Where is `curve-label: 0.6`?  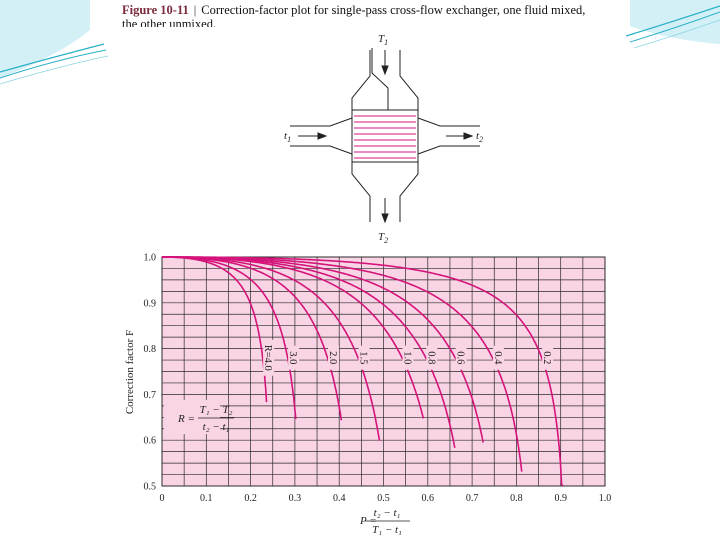
curve-label: 0.6 is located at coordinates (460, 357).